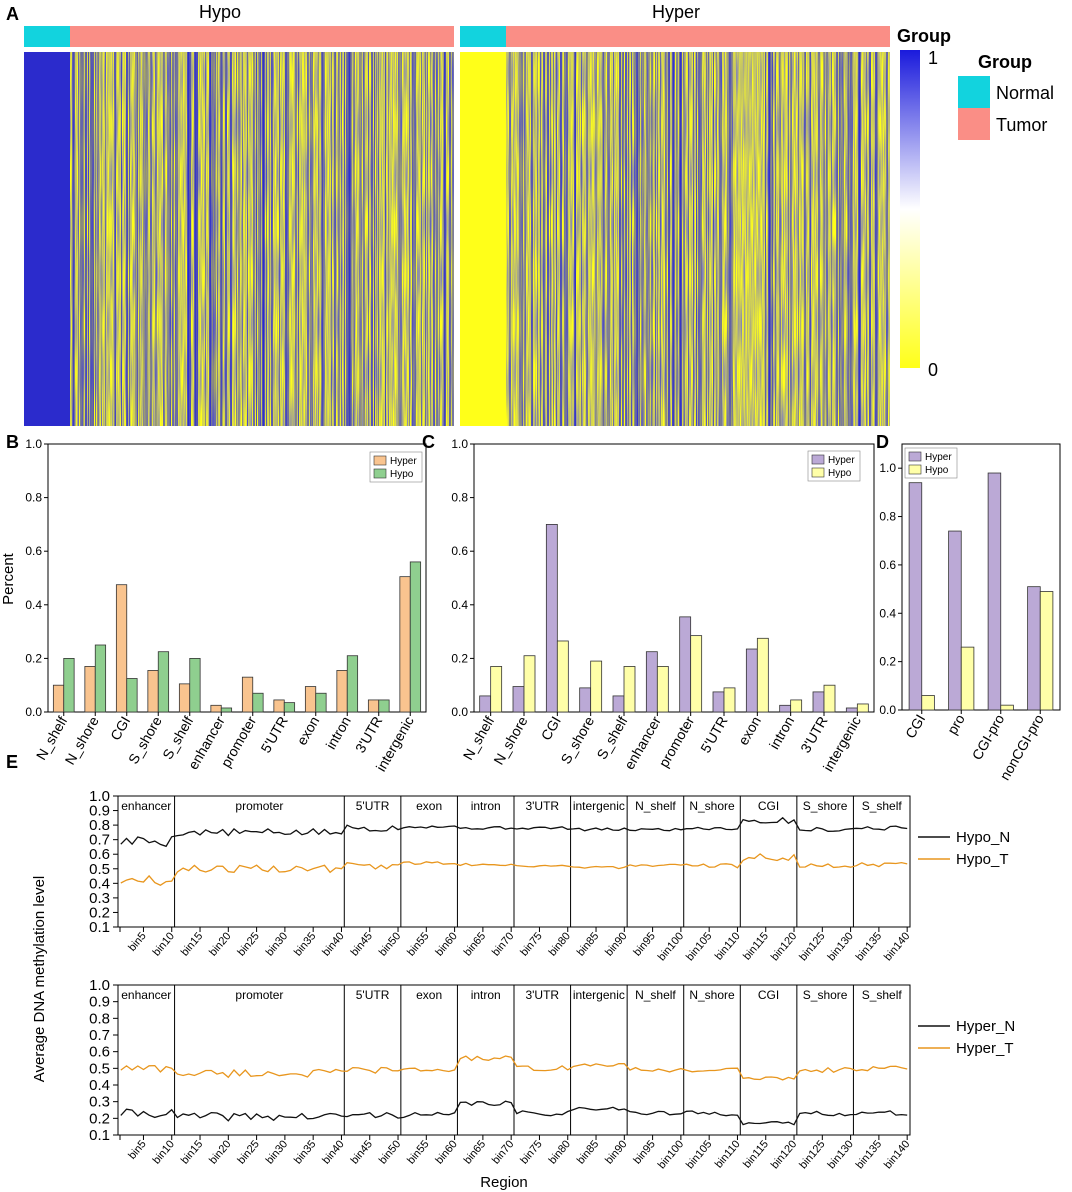 Image resolution: width=1072 pixels, height=1192 pixels. Describe the element at coordinates (514, 869) in the screenshot. I see `line-hypo_t` at that location.